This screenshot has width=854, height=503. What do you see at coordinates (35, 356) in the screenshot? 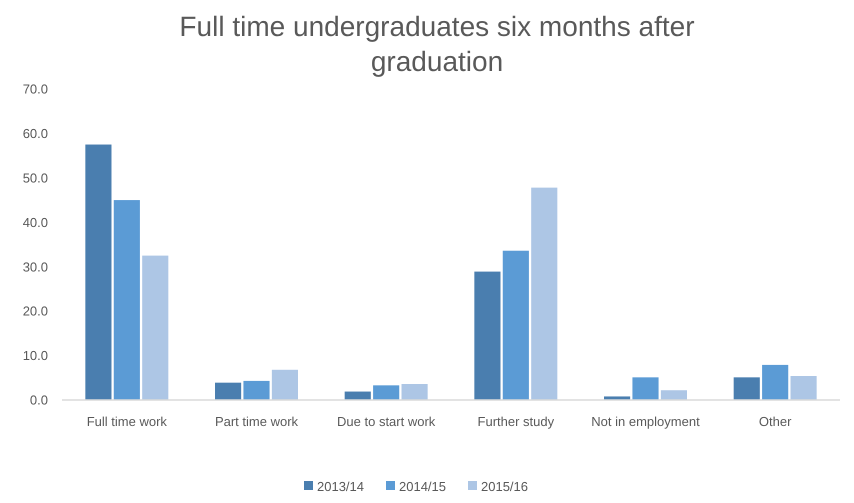
I see `y-tick-label: 10.0` at bounding box center [35, 356].